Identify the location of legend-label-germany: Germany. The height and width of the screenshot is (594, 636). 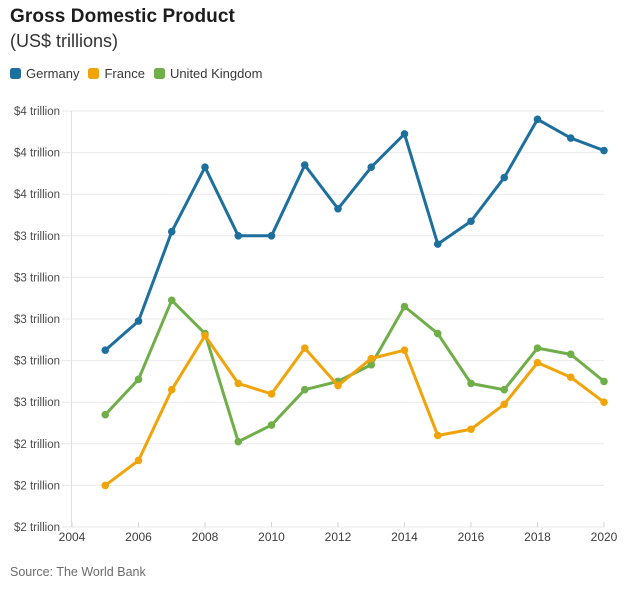
(53, 73).